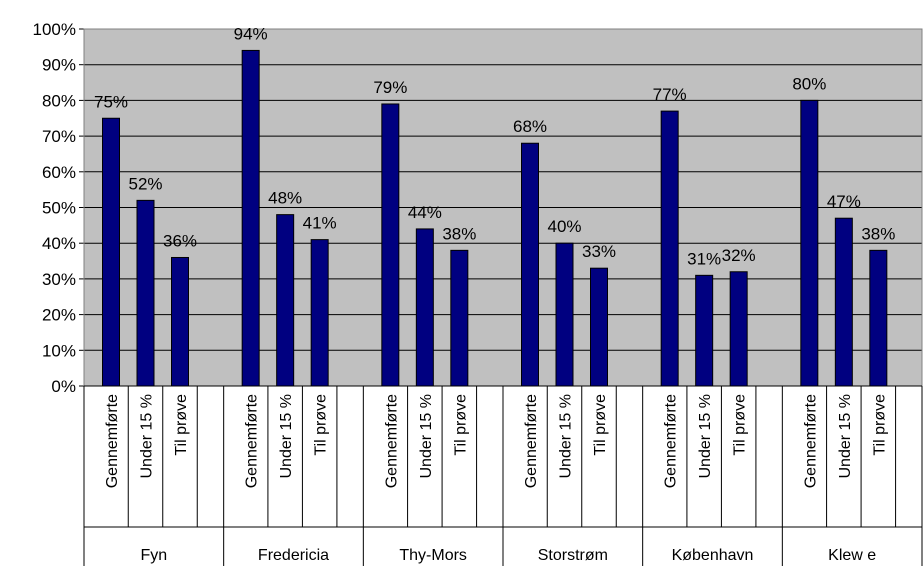 This screenshot has width=923, height=567. Describe the element at coordinates (59, 136) in the screenshot. I see `y-tick-label: 70%` at that location.